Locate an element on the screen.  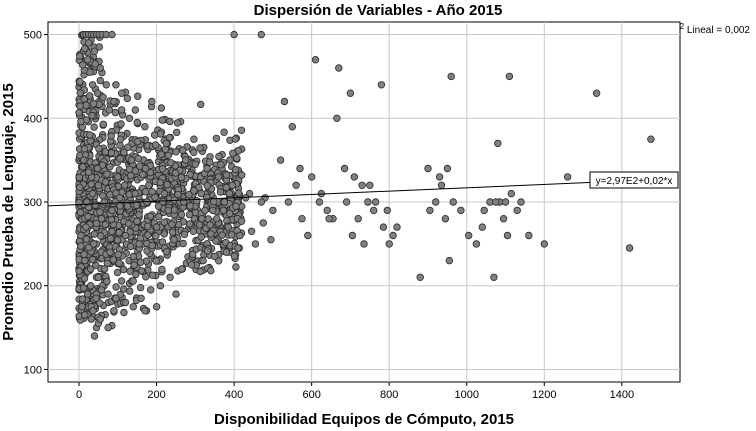
svg-text: R2 Lineal = 0,002 is located at coordinates (711, 29).